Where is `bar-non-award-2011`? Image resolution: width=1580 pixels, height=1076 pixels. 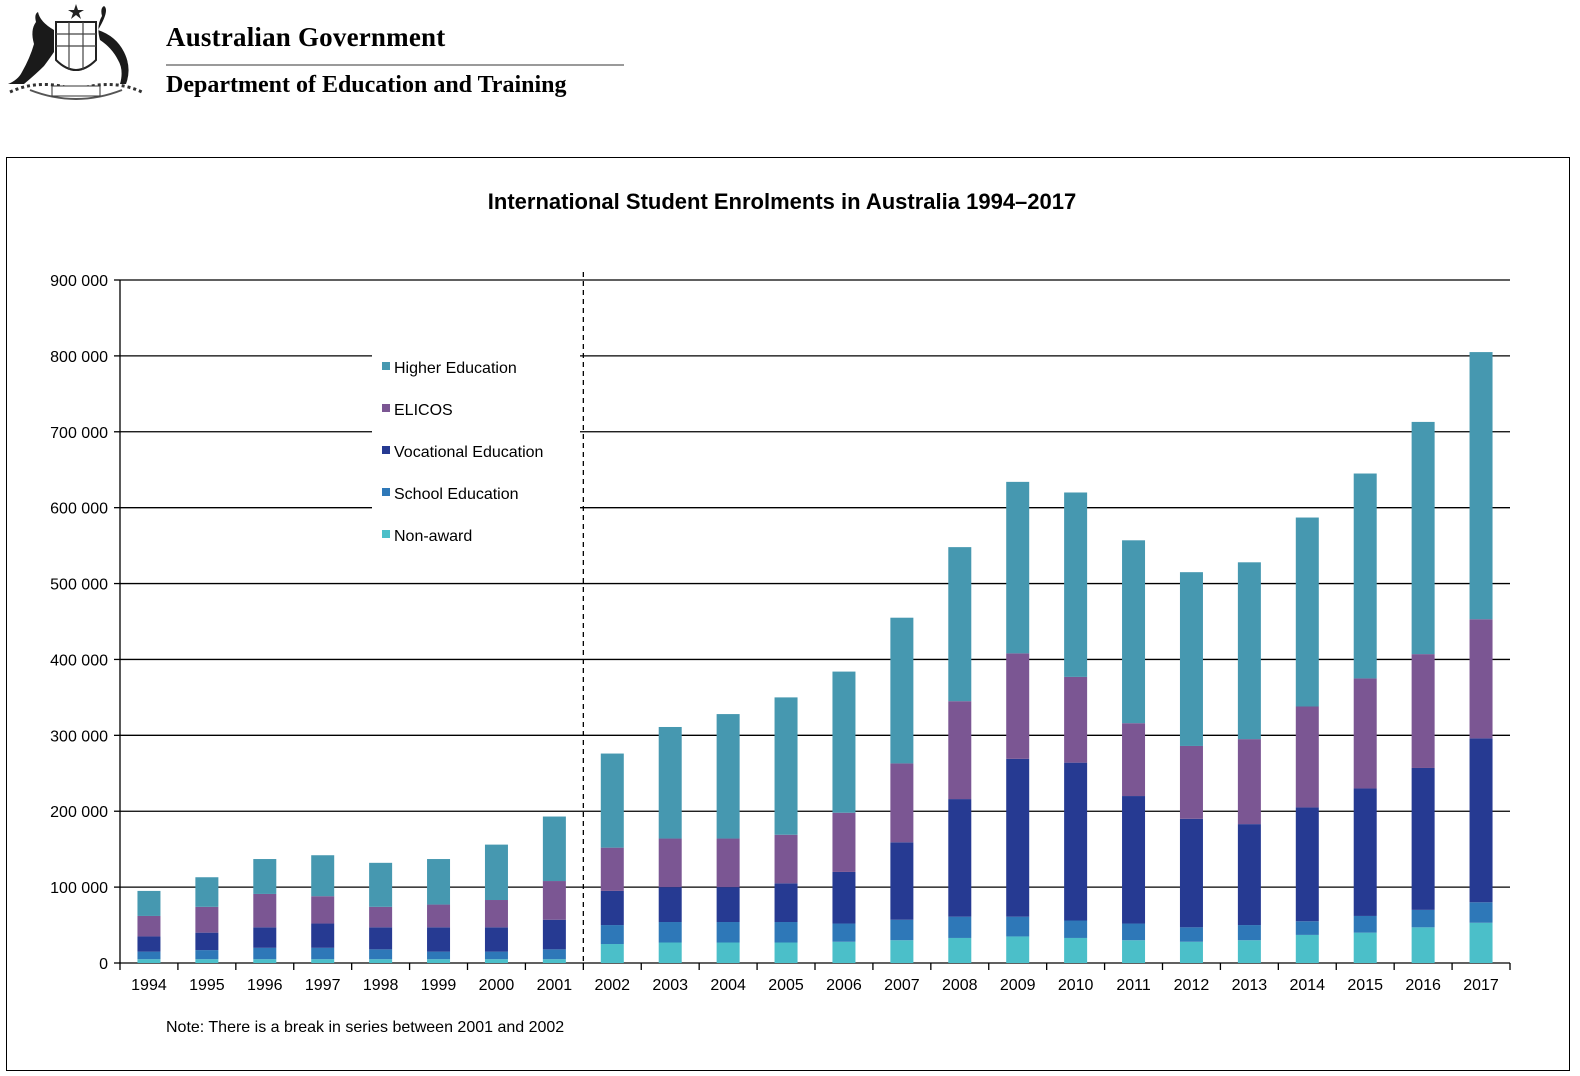 bar-non-award-2011 is located at coordinates (1134, 951).